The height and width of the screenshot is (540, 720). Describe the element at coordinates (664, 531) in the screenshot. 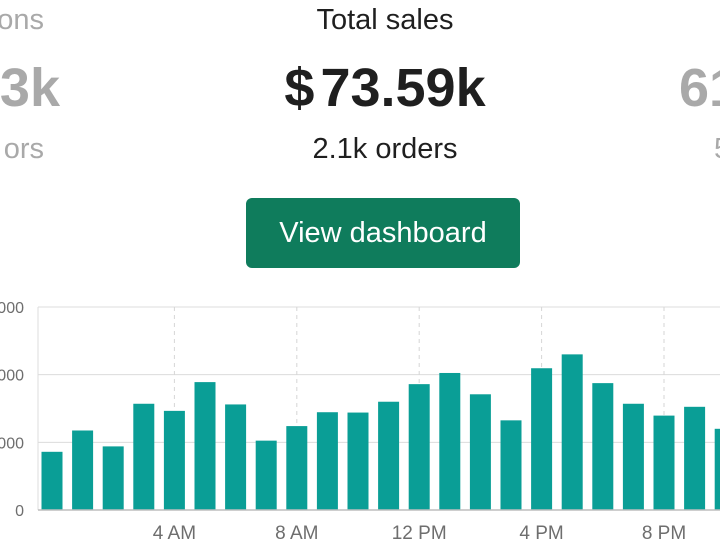

I see `x-tick-label: 8 PM` at that location.